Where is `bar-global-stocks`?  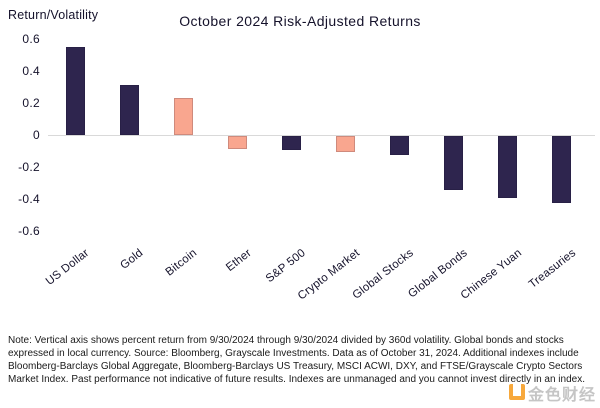 bar-global-stocks is located at coordinates (400, 146).